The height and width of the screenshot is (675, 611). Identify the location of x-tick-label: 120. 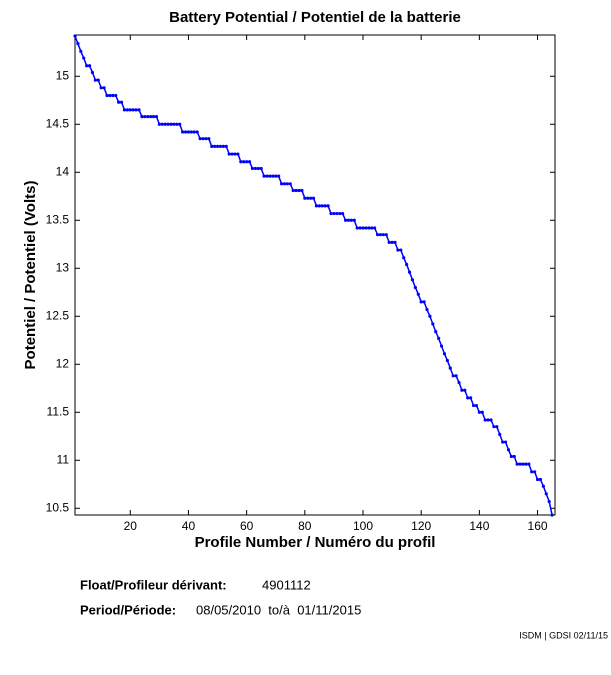
(421, 526).